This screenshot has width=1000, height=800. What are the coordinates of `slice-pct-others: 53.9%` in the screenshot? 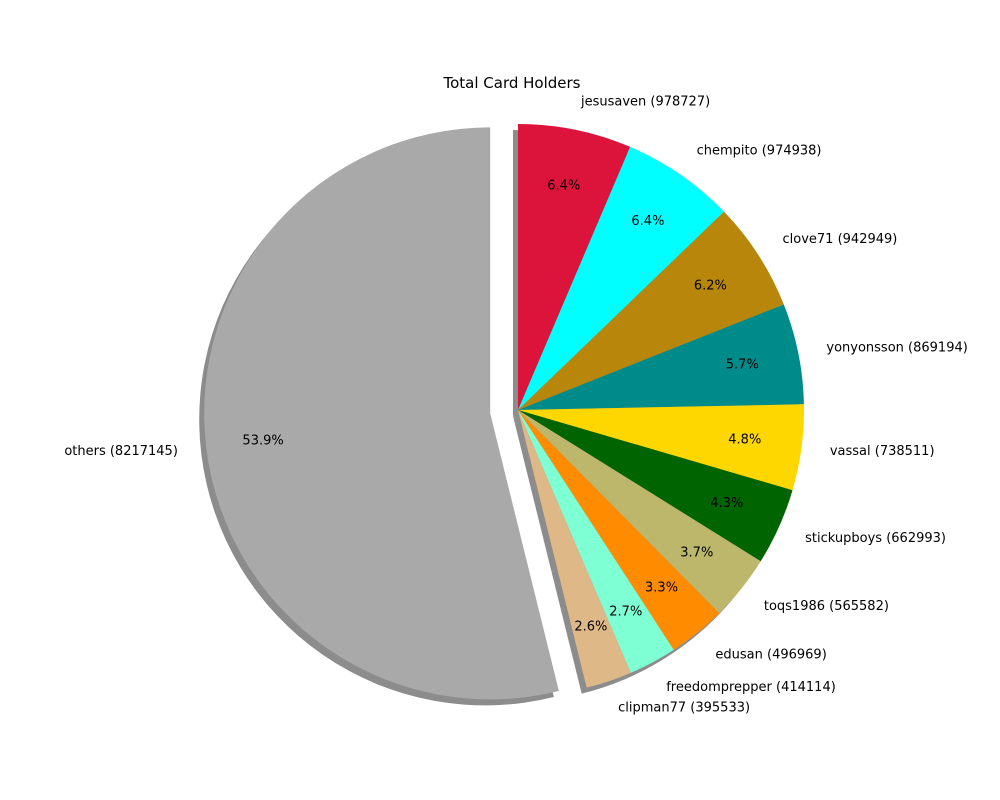 It's located at (262, 441).